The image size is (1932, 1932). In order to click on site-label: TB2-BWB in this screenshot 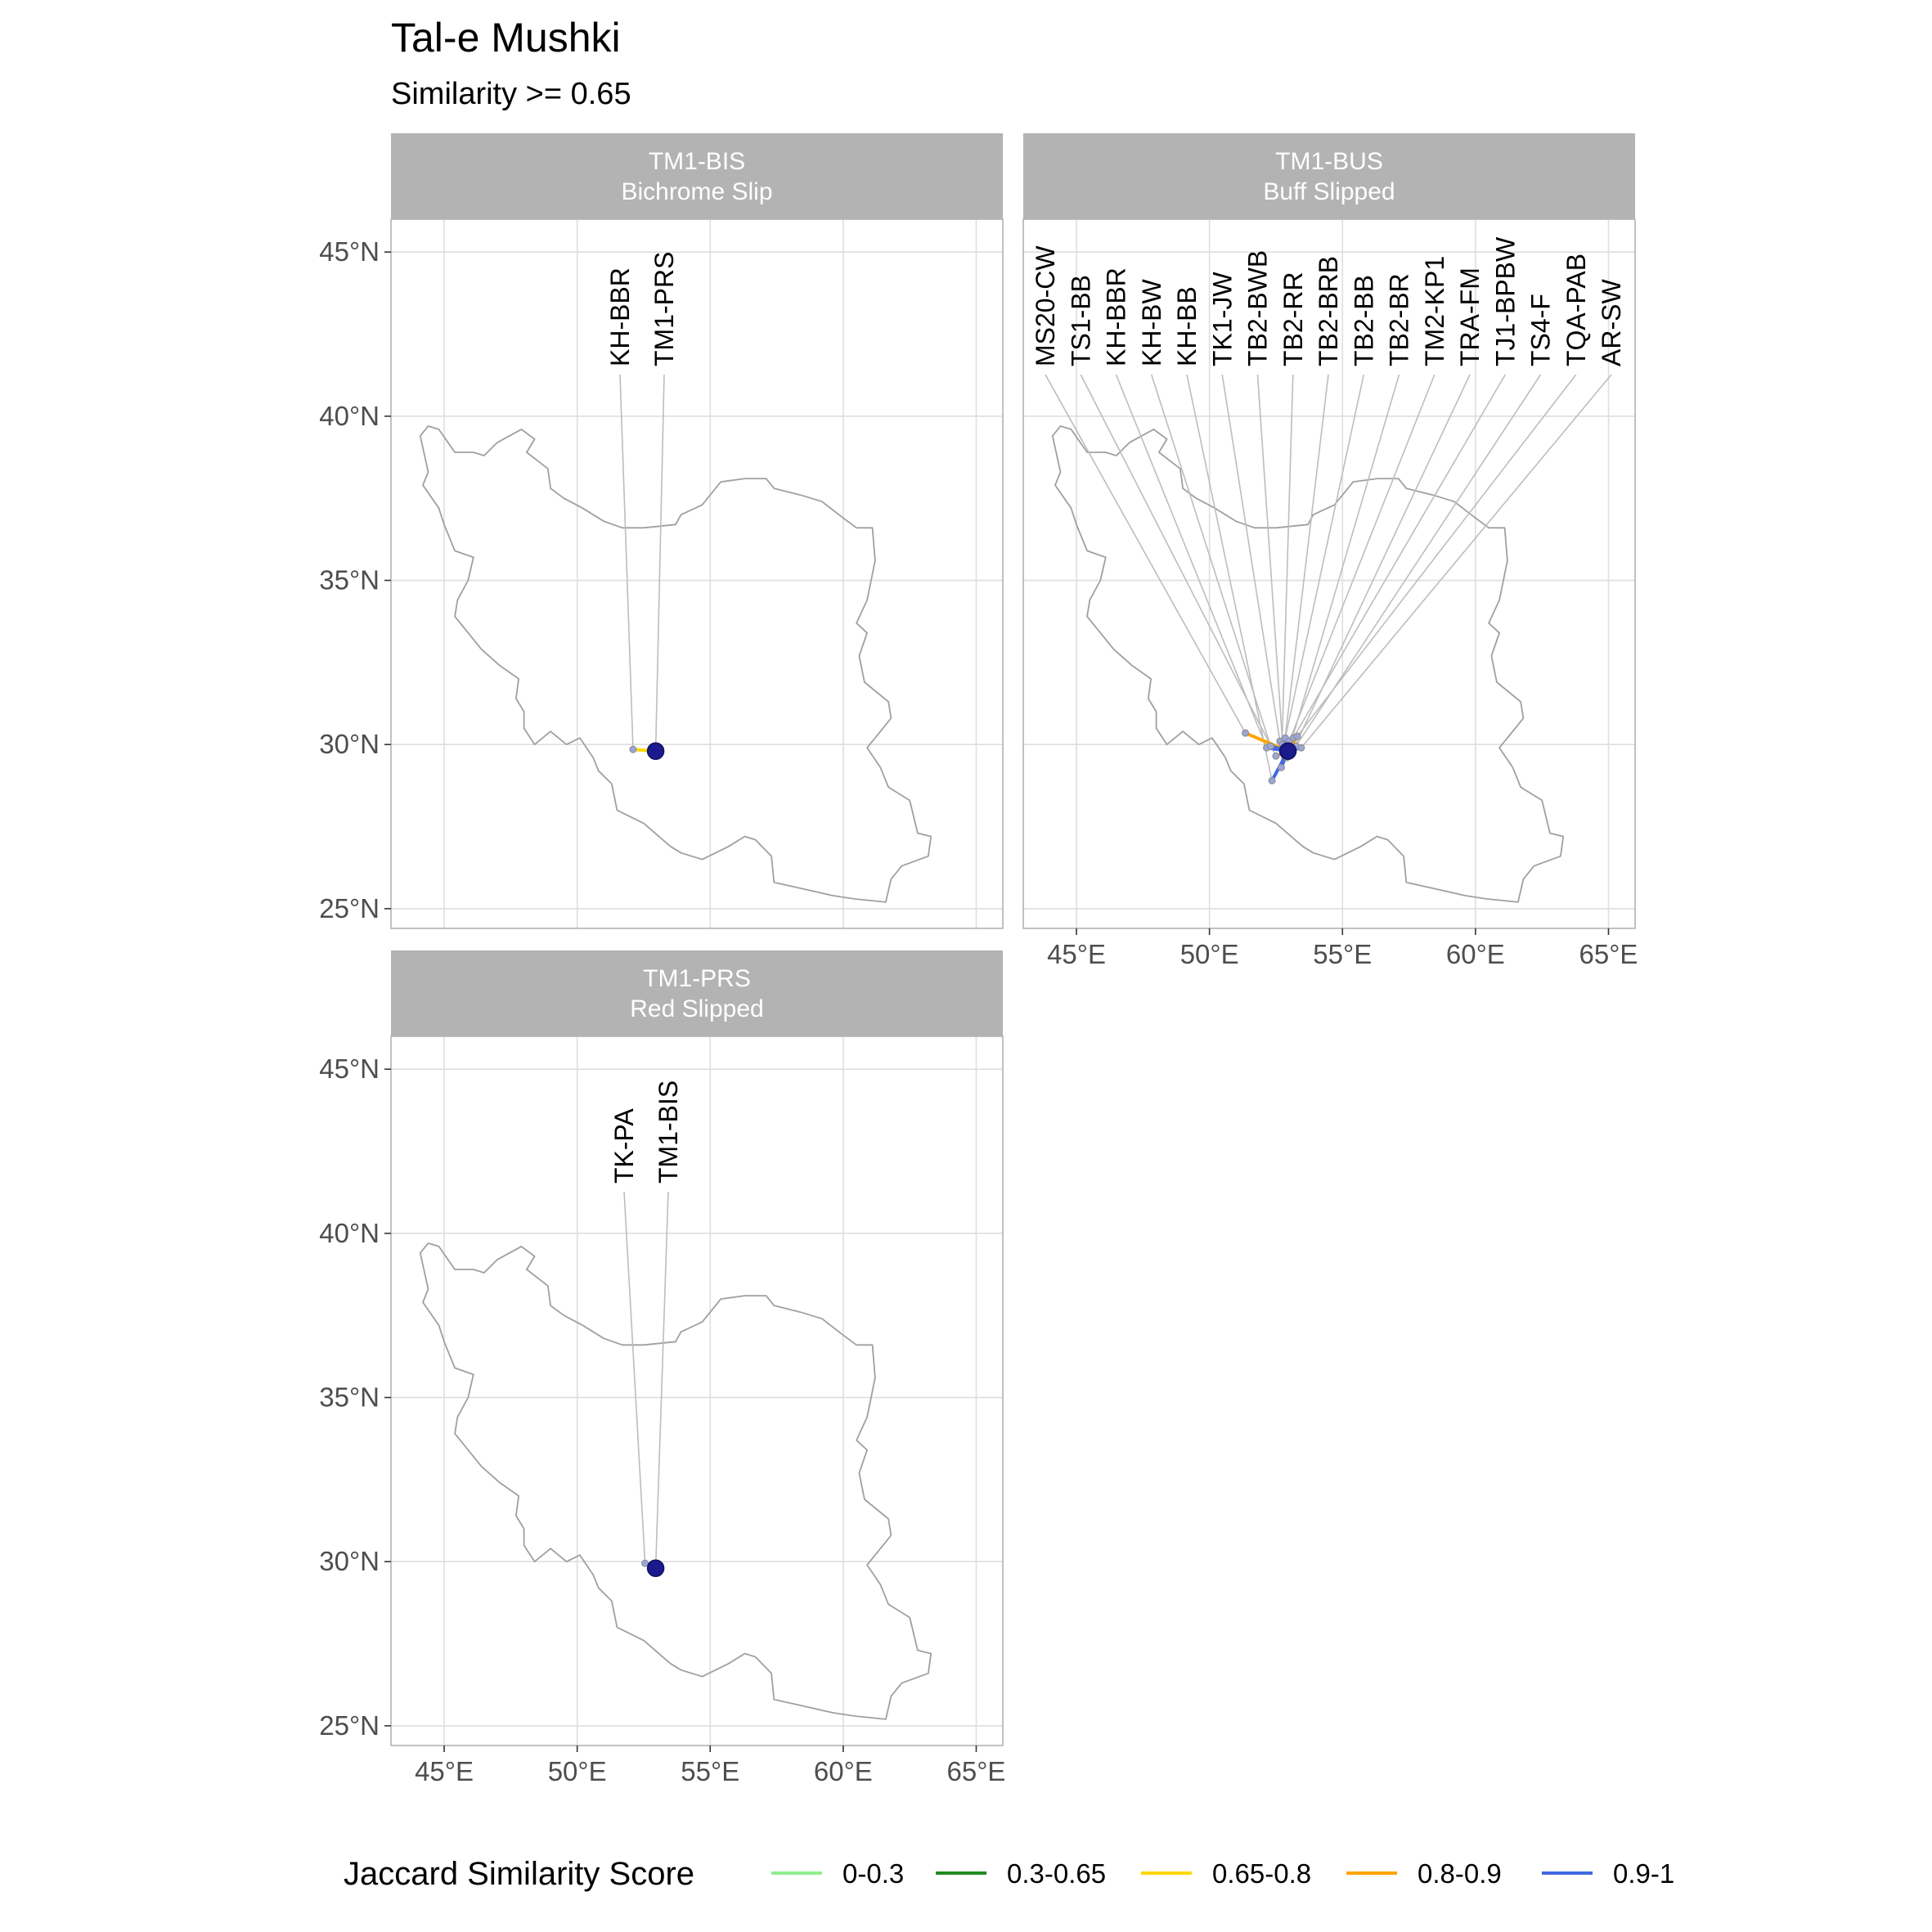, I will do `click(1258, 308)`.